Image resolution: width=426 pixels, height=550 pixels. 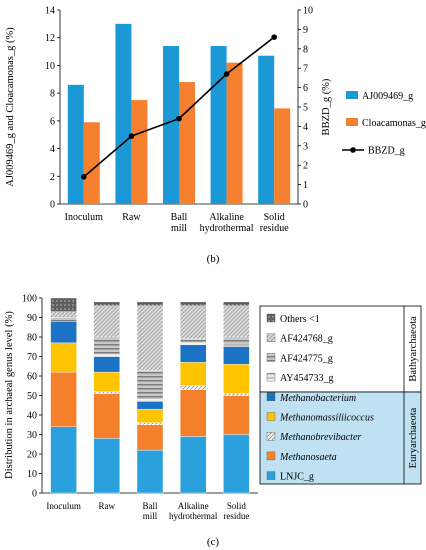 I want to click on c-xtick-label-0: Inoculum, so click(x=63, y=506).